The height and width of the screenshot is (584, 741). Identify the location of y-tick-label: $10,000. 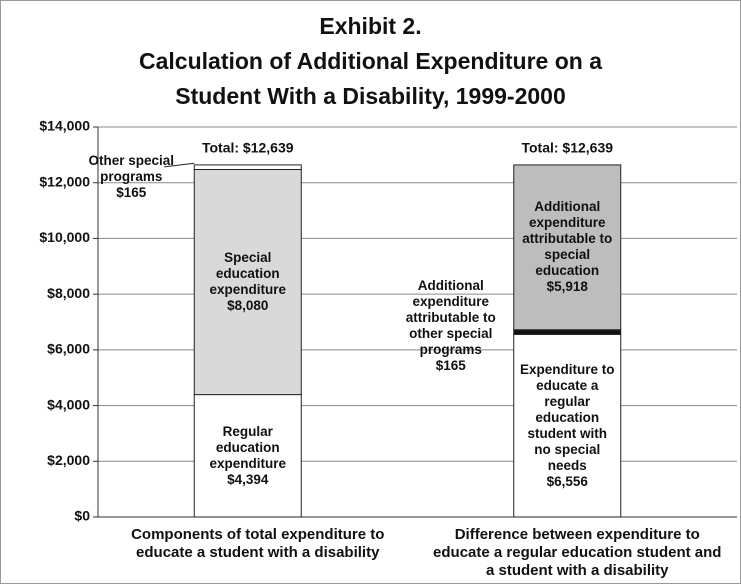
(64, 237).